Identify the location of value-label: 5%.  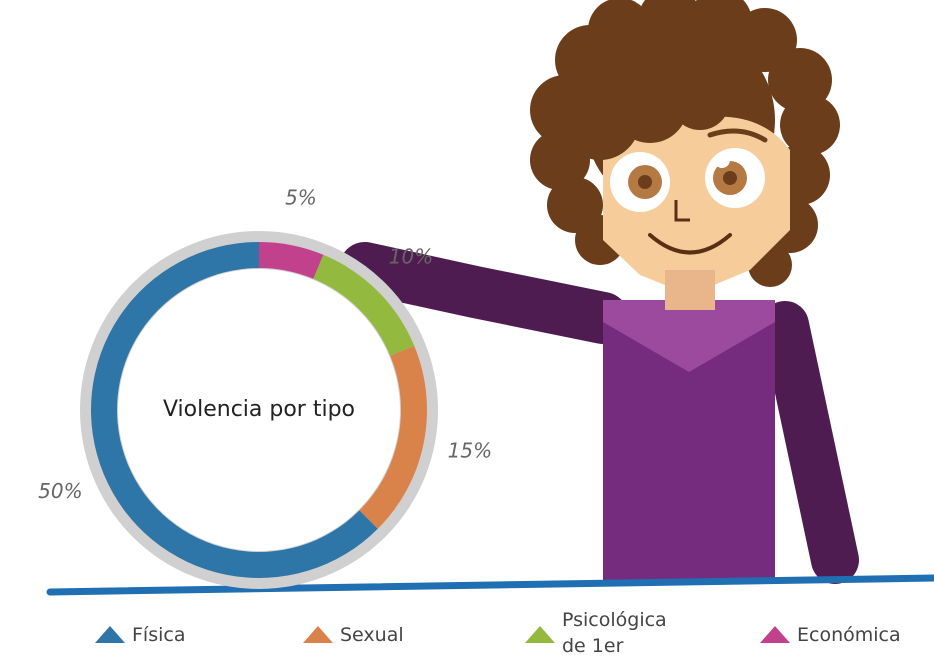
(301, 198).